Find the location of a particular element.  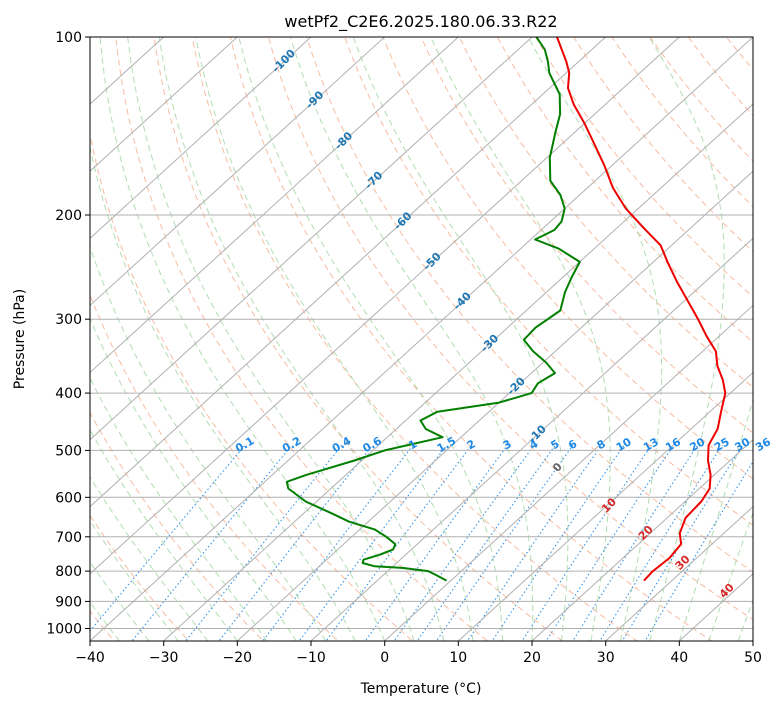

x-tick-label: 40 is located at coordinates (679, 658).